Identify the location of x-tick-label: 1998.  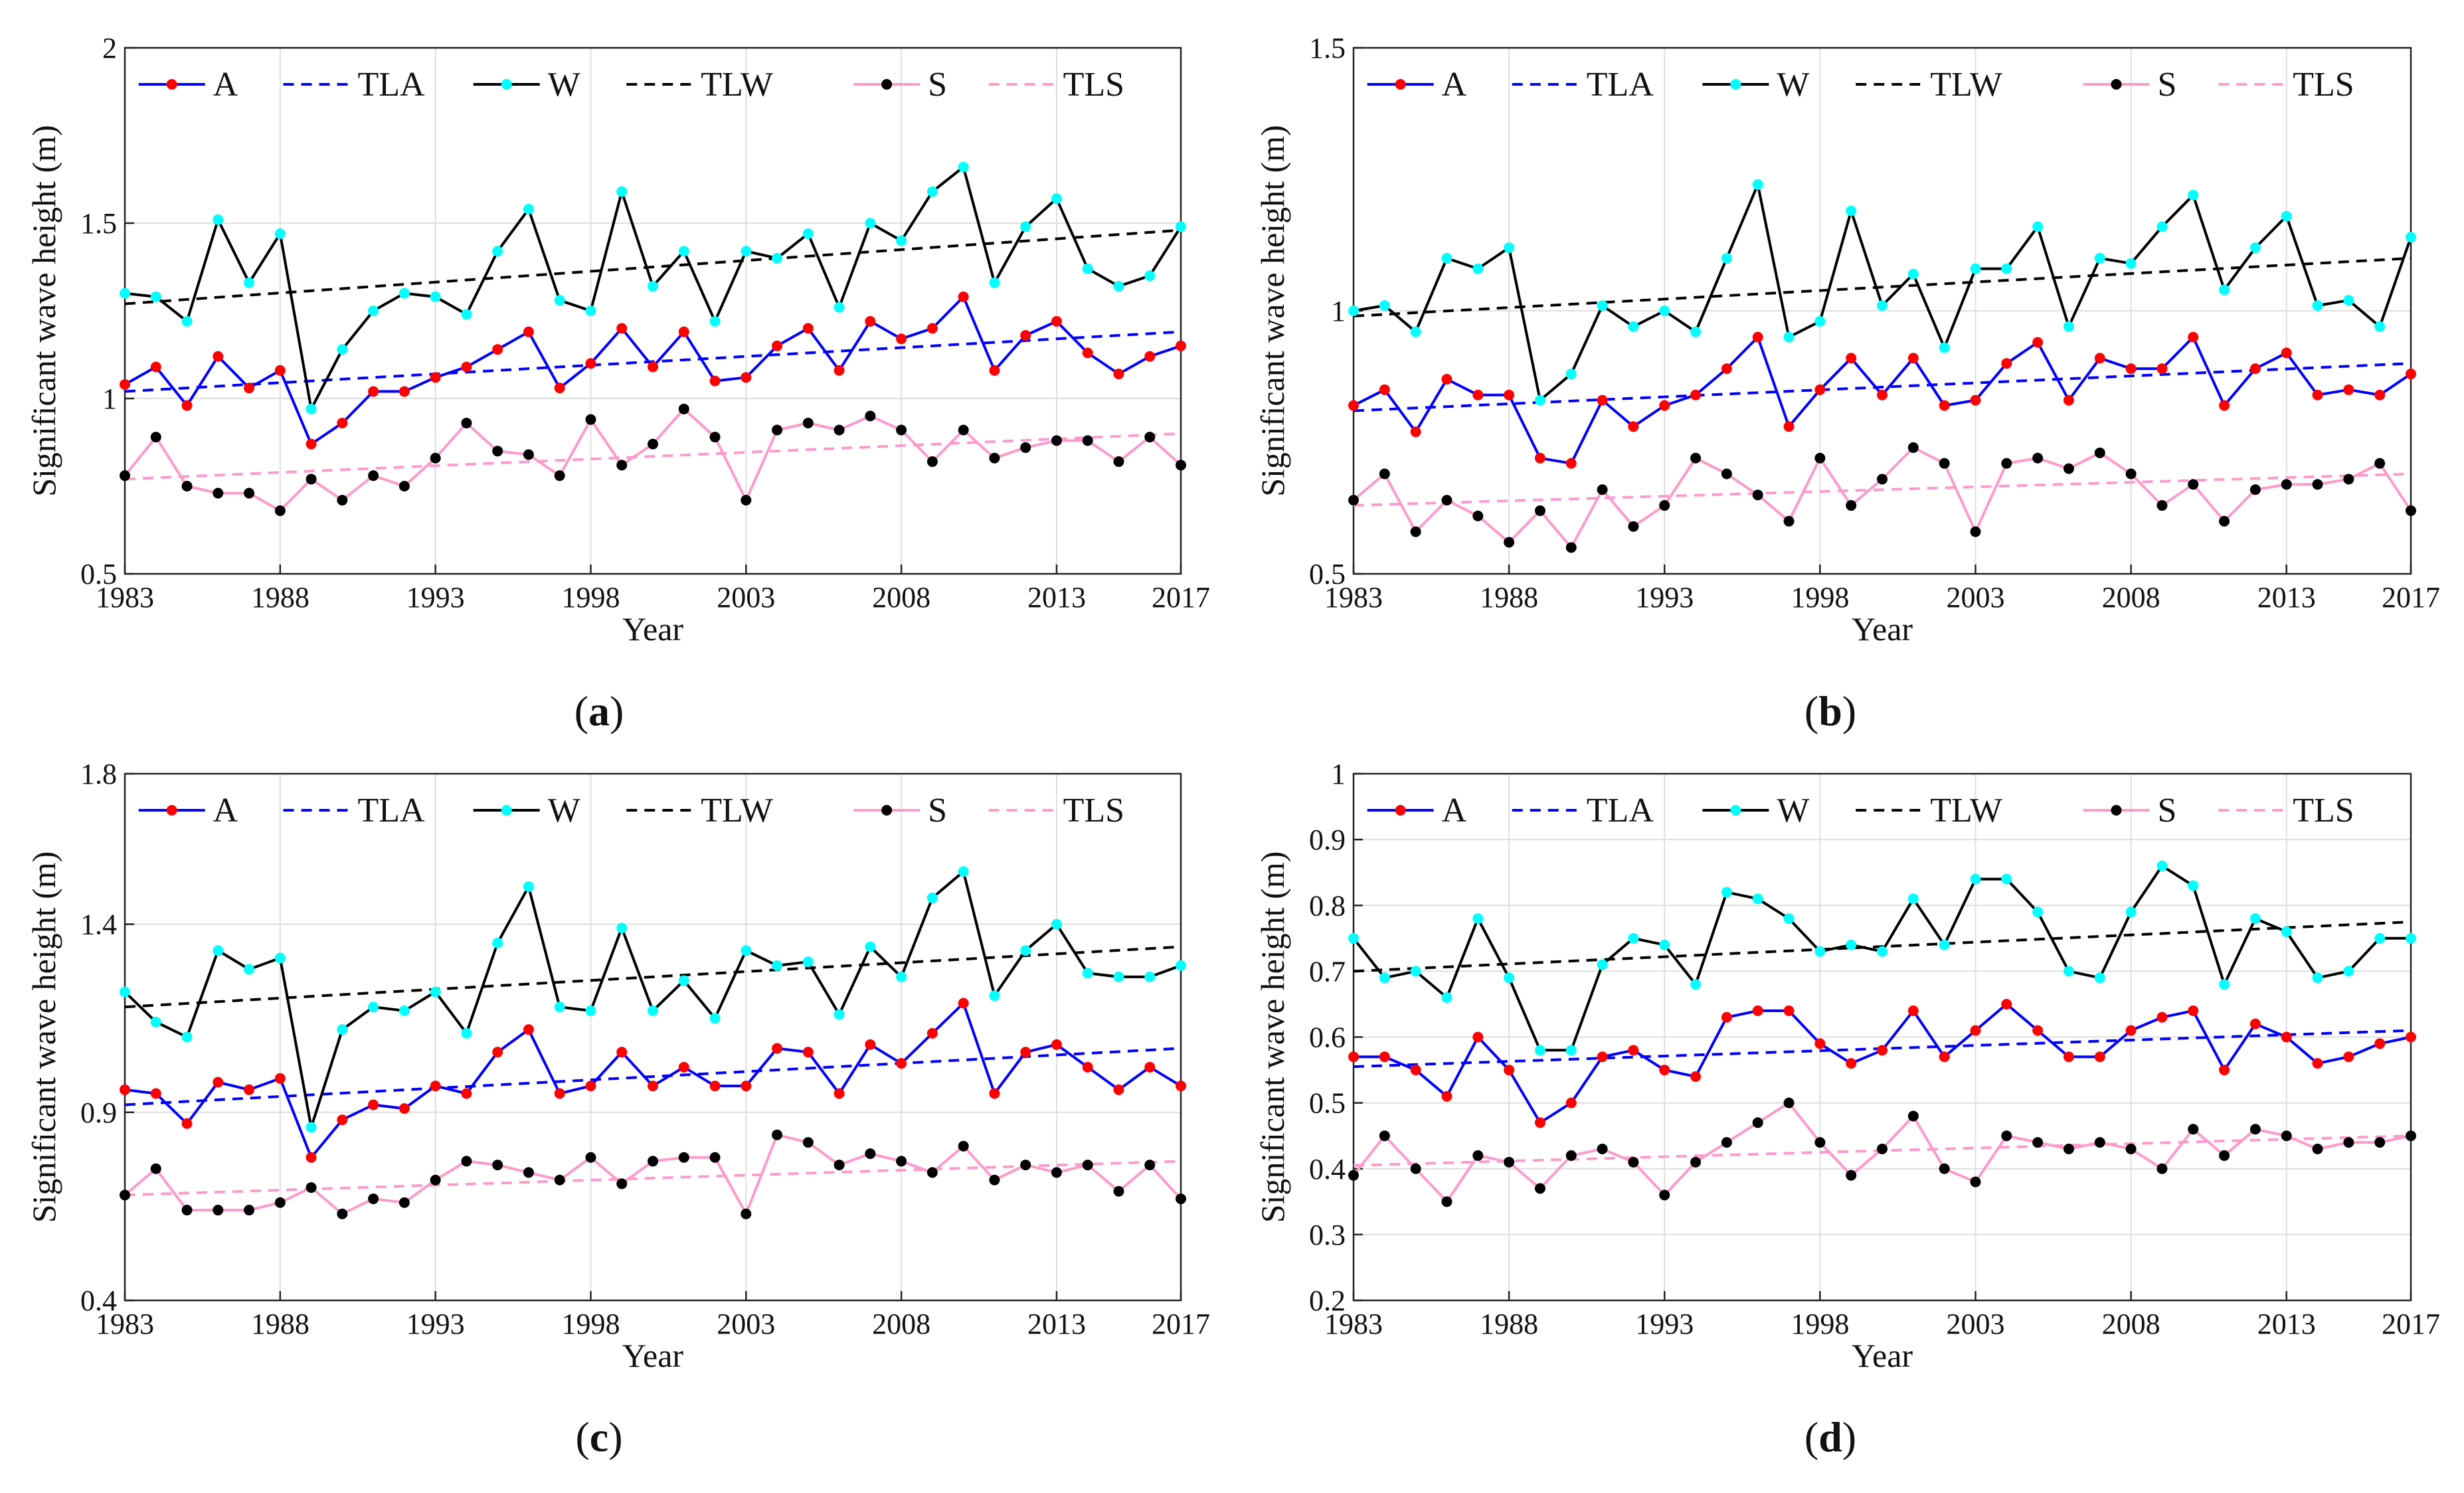
(1820, 1324).